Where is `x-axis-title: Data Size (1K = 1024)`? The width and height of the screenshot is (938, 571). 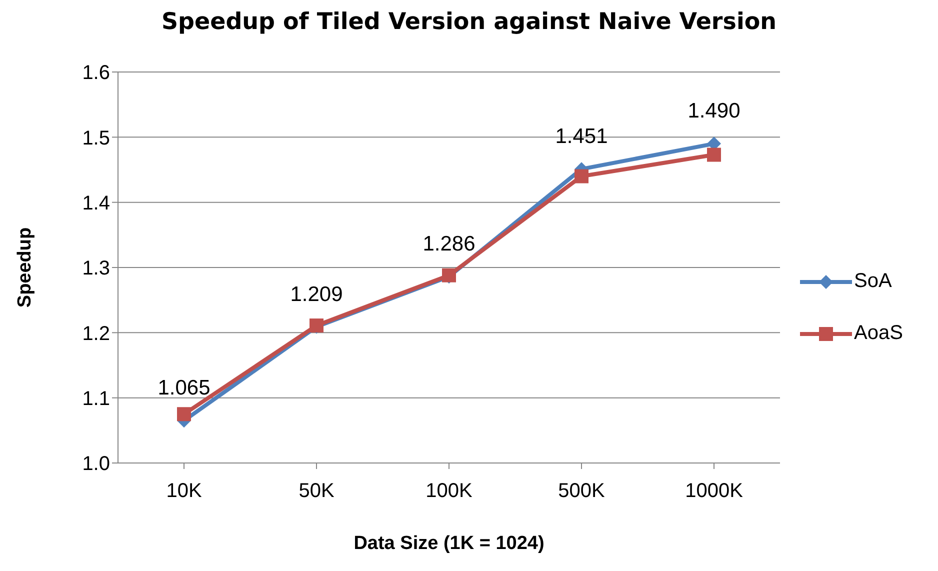 x-axis-title: Data Size (1K = 1024) is located at coordinates (449, 543).